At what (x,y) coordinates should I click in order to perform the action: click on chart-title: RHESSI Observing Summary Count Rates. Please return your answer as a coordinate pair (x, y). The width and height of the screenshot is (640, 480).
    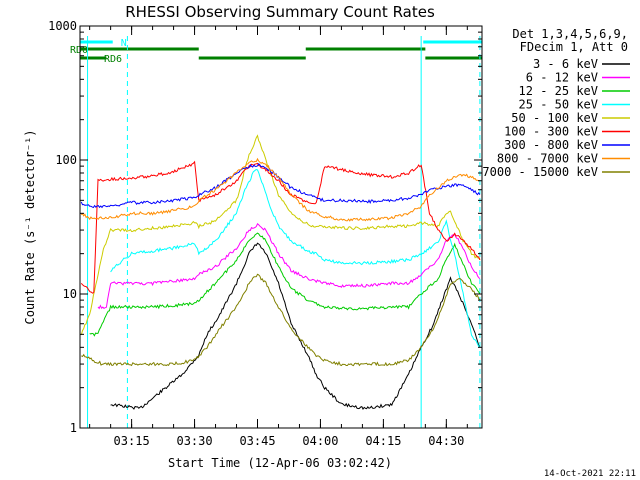
    Looking at the image, I should click on (280, 12).